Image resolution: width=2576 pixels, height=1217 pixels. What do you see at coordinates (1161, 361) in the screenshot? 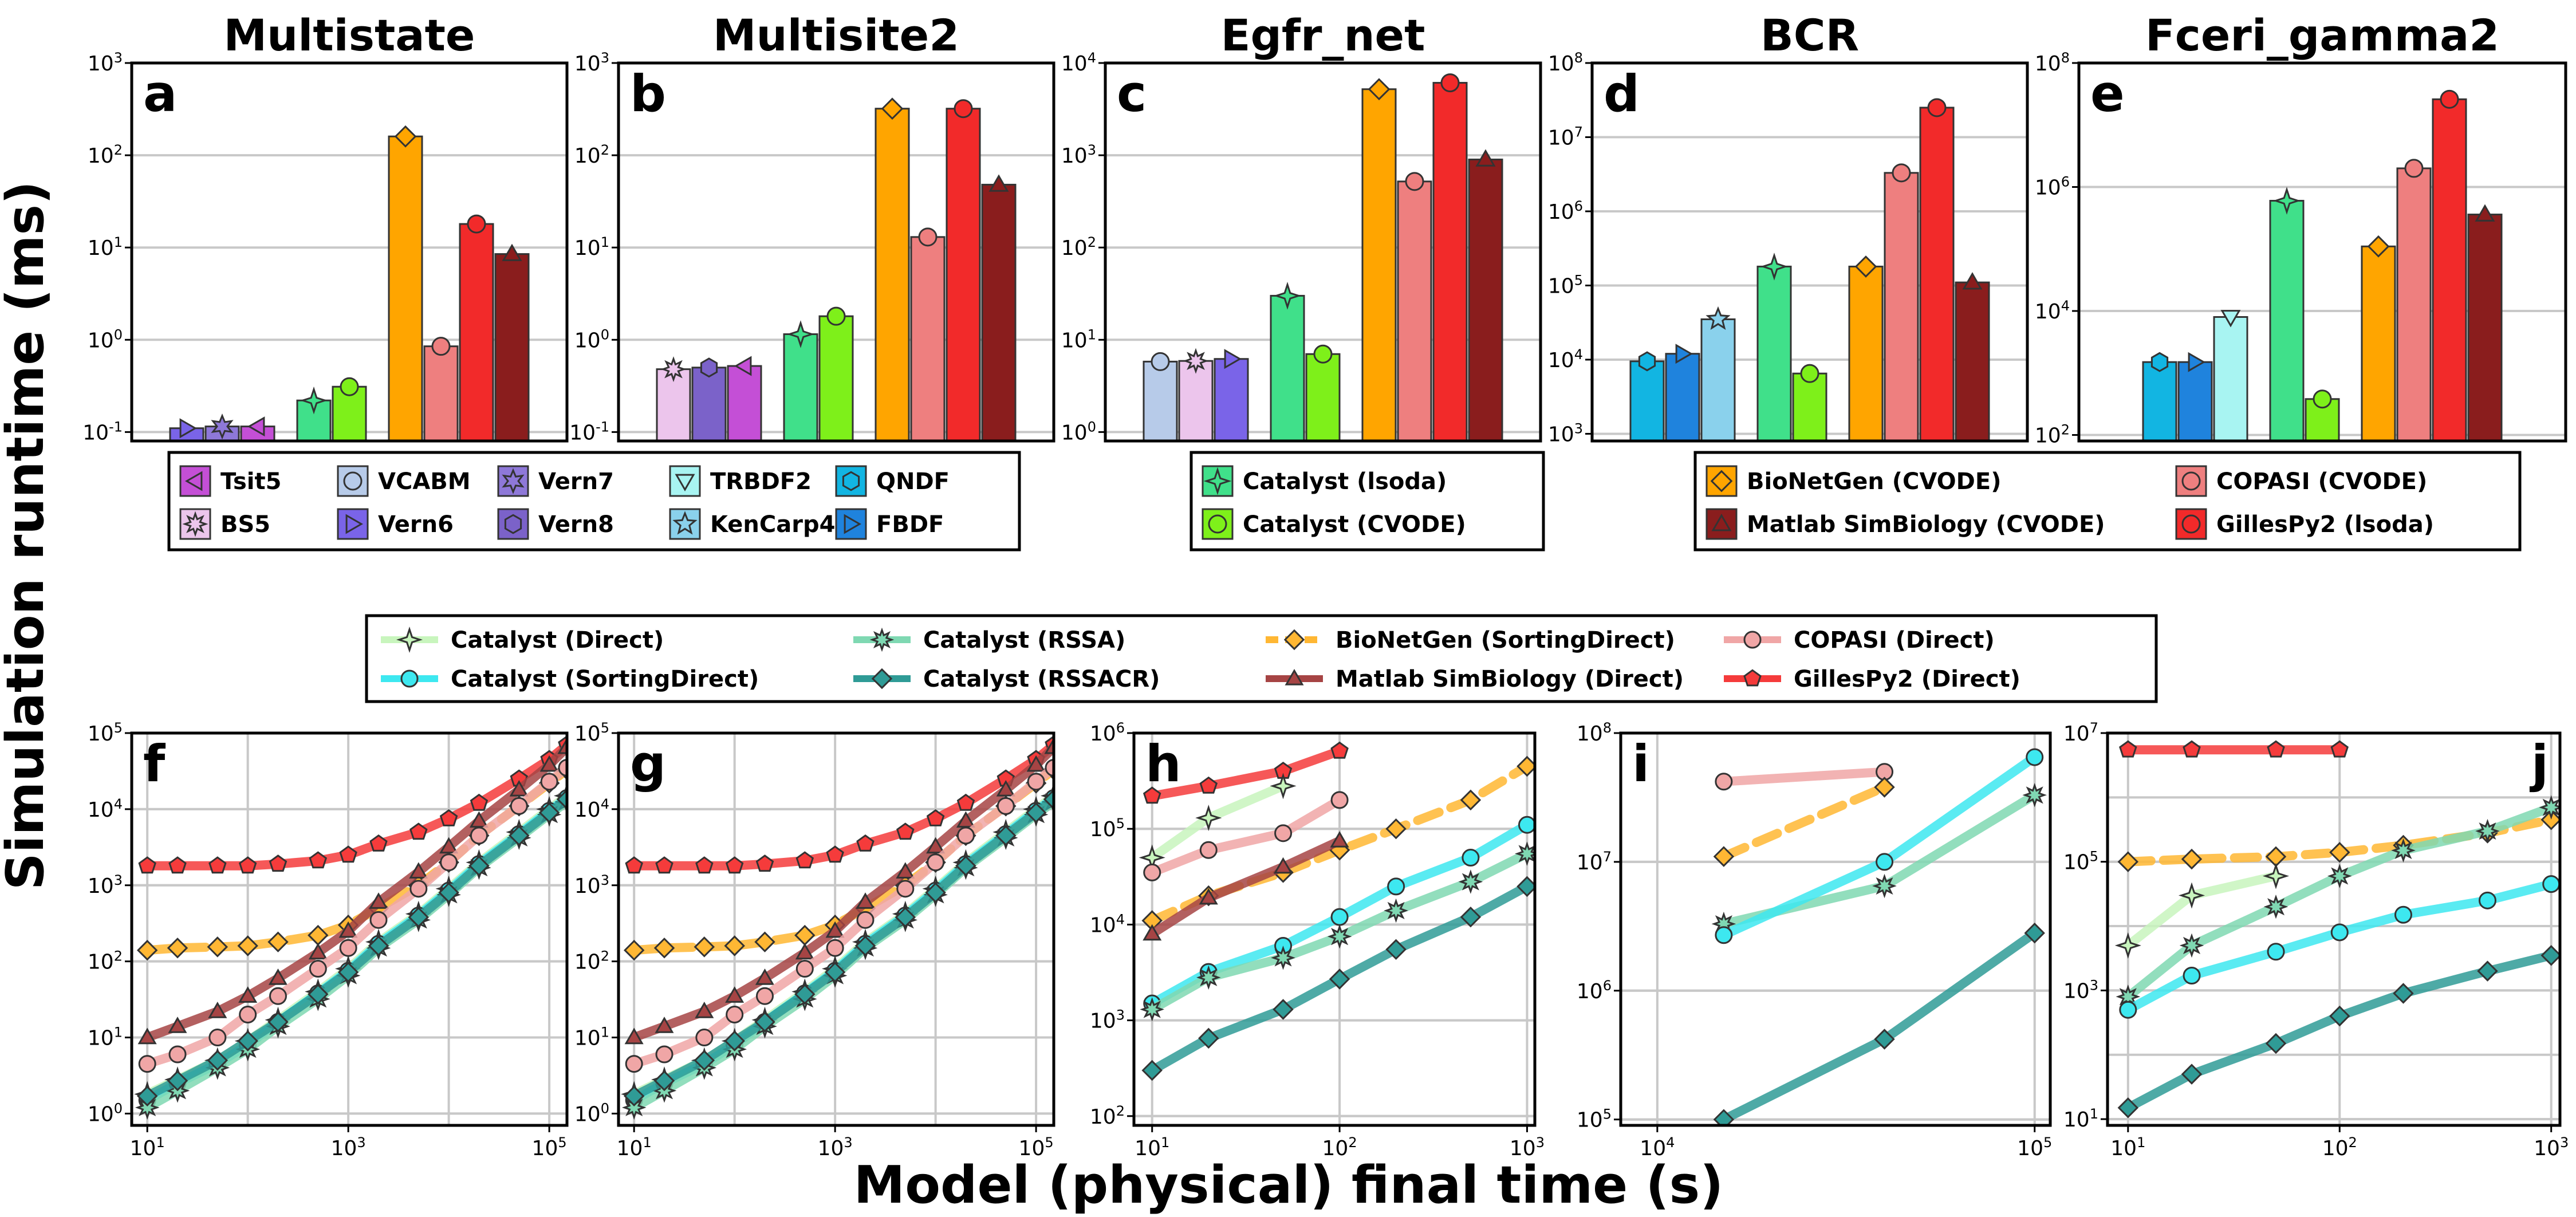
I see `bar-marker-vcabm` at bounding box center [1161, 361].